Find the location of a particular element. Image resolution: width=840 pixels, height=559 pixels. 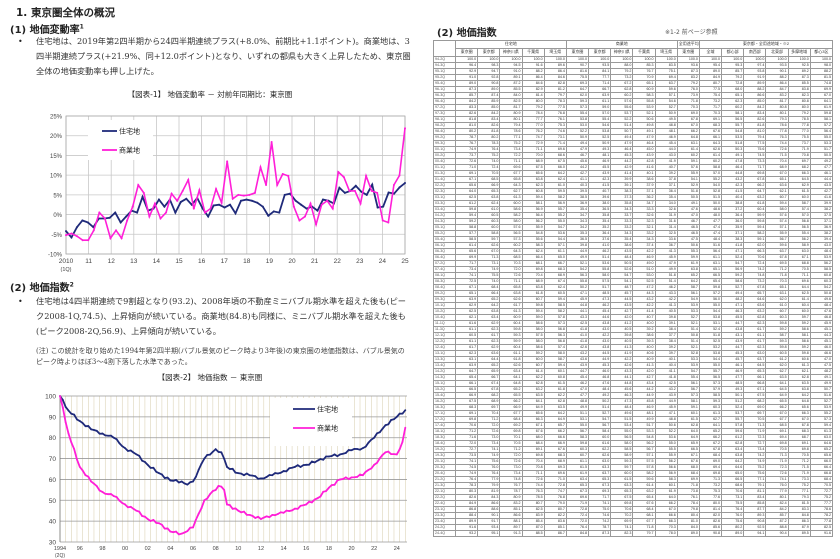

x-tick-label: 20 is located at coordinates (351, 549).